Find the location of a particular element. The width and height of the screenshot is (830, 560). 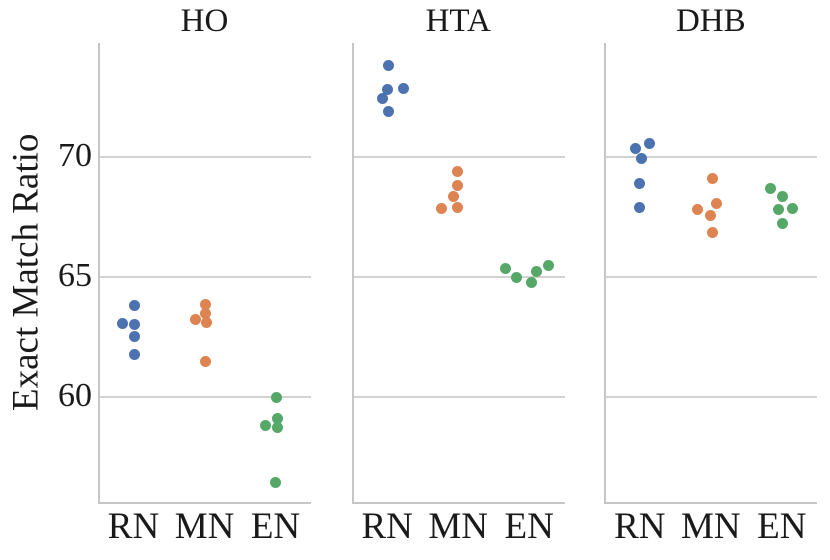

y-tick-label: 60 is located at coordinates (75, 395).